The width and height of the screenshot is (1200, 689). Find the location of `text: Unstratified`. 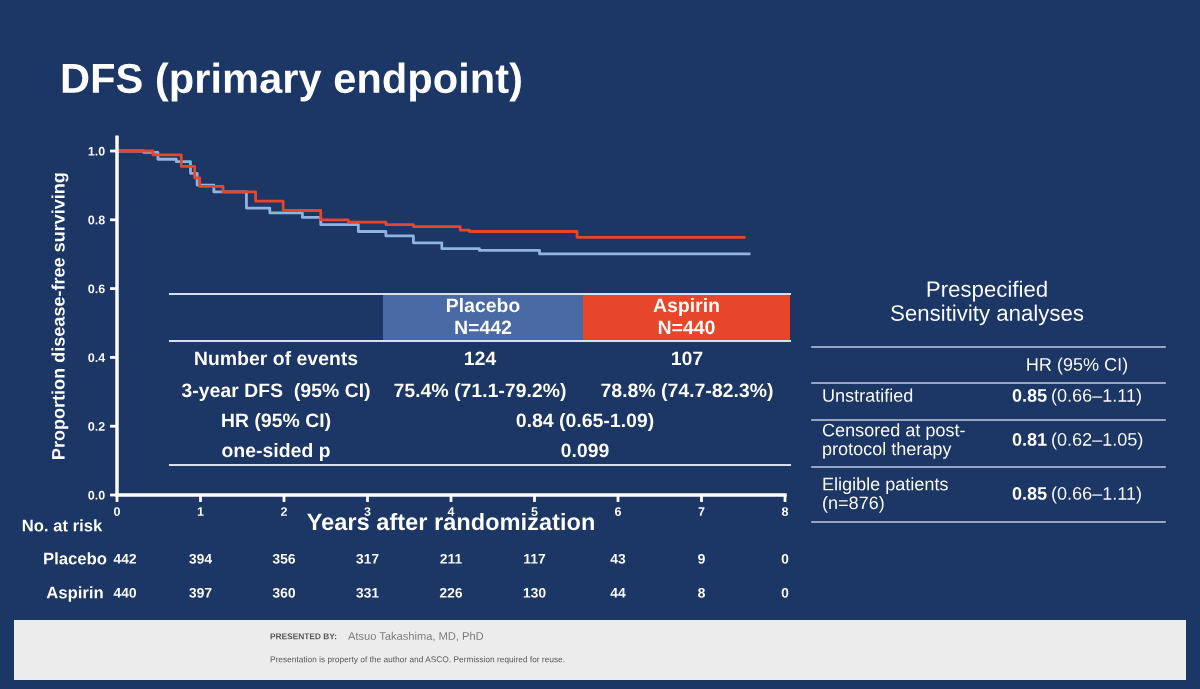

text: Unstratified is located at coordinates (868, 395).